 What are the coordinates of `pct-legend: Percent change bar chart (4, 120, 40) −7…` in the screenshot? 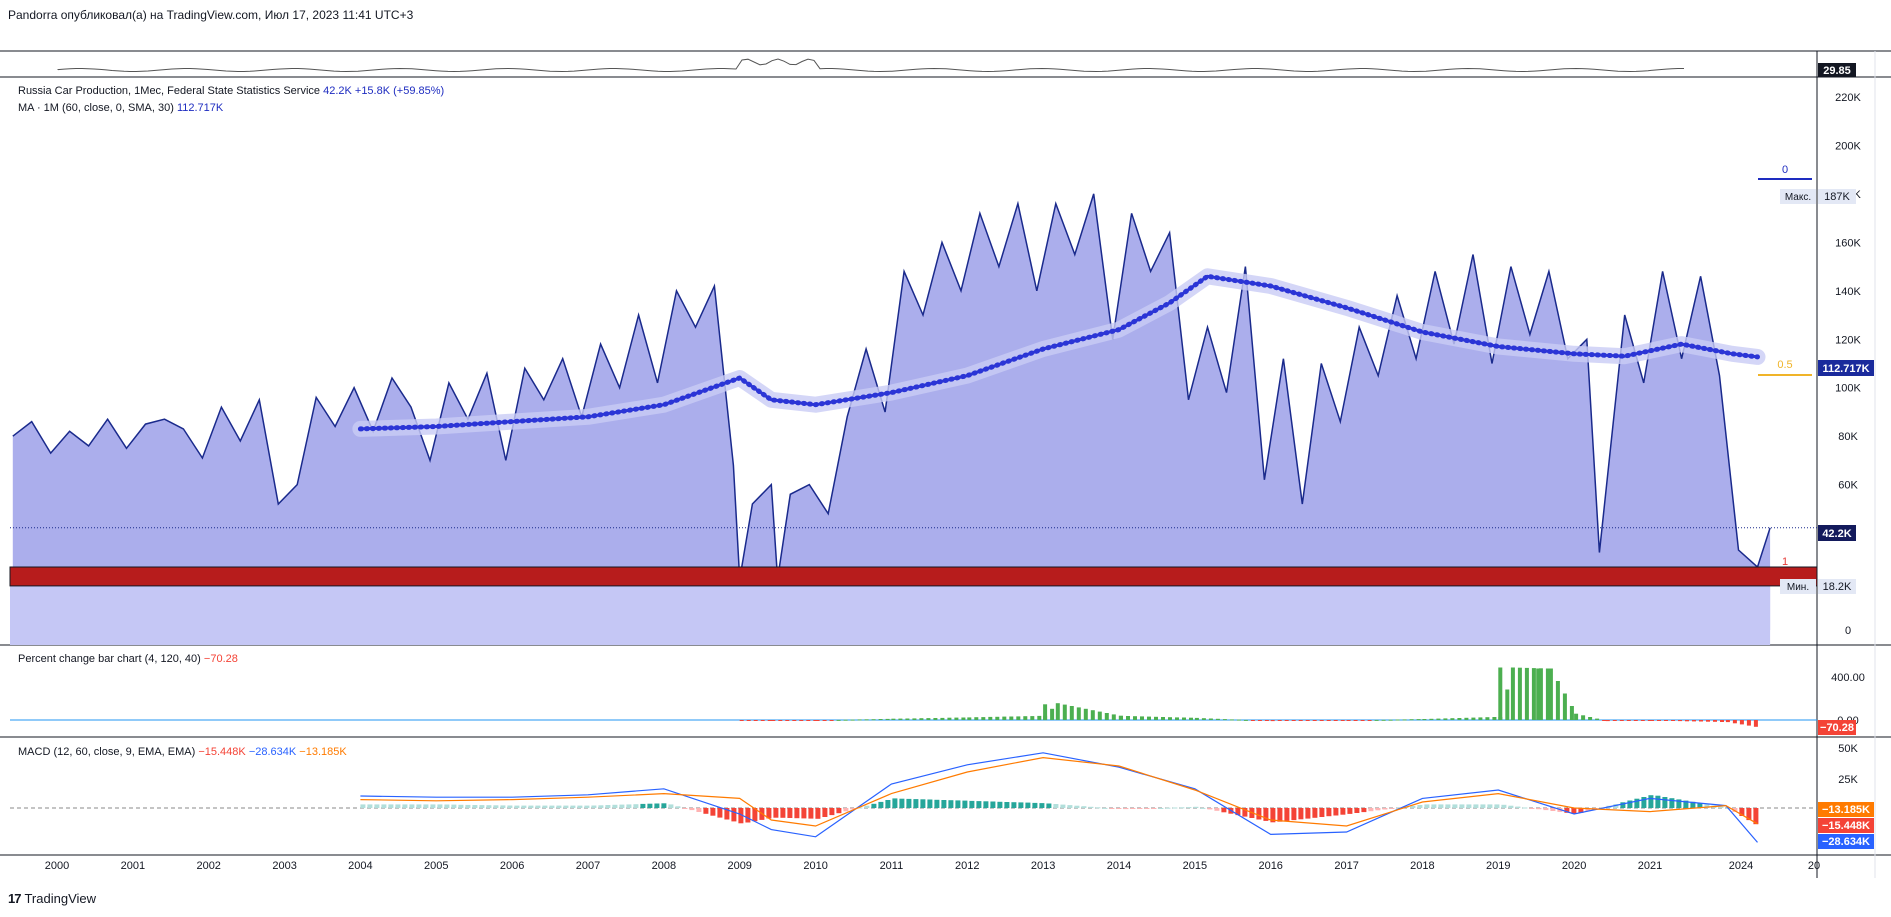 It's located at (128, 659).